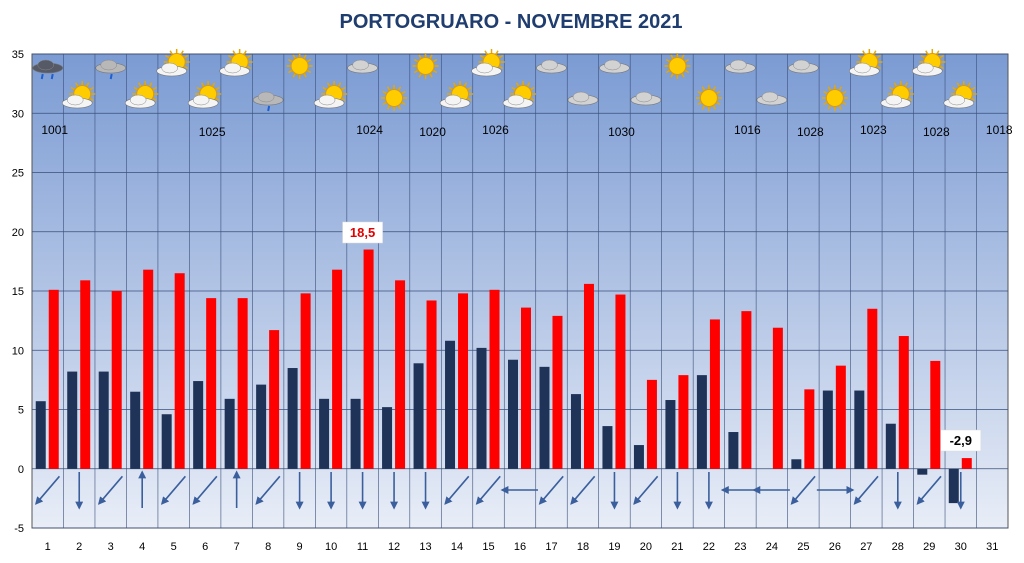 The image size is (1024, 563). I want to click on pressure-label: 1028, so click(810, 132).